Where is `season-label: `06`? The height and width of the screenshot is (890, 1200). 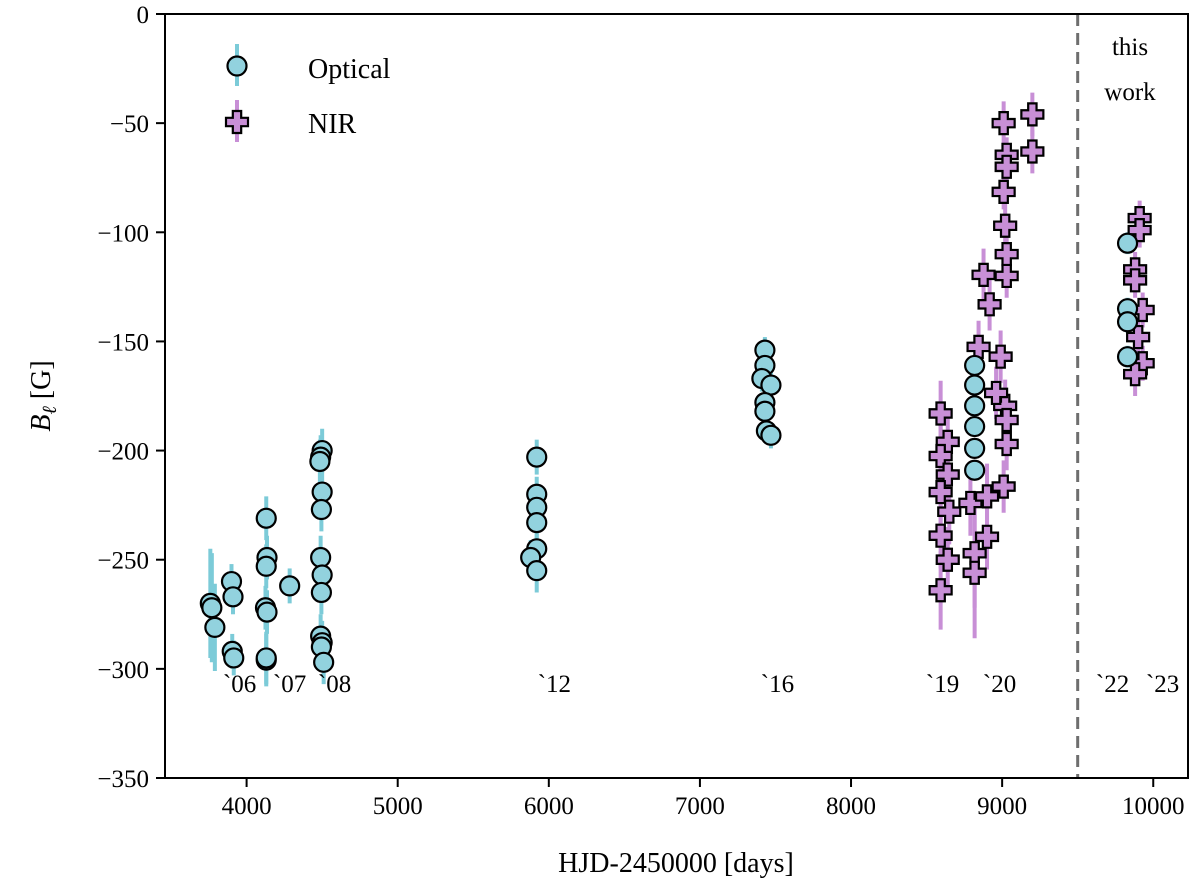
season-label: `06 is located at coordinates (239, 684).